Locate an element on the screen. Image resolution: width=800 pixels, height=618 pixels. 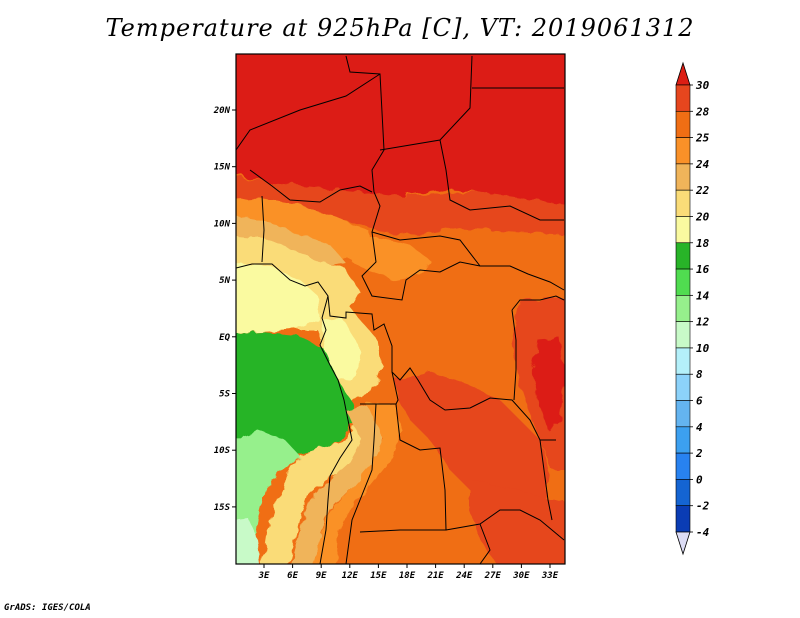
y-axis: 20N 15N 10N 5N EQ 5S 10S 15S is located at coordinates (224, 309).